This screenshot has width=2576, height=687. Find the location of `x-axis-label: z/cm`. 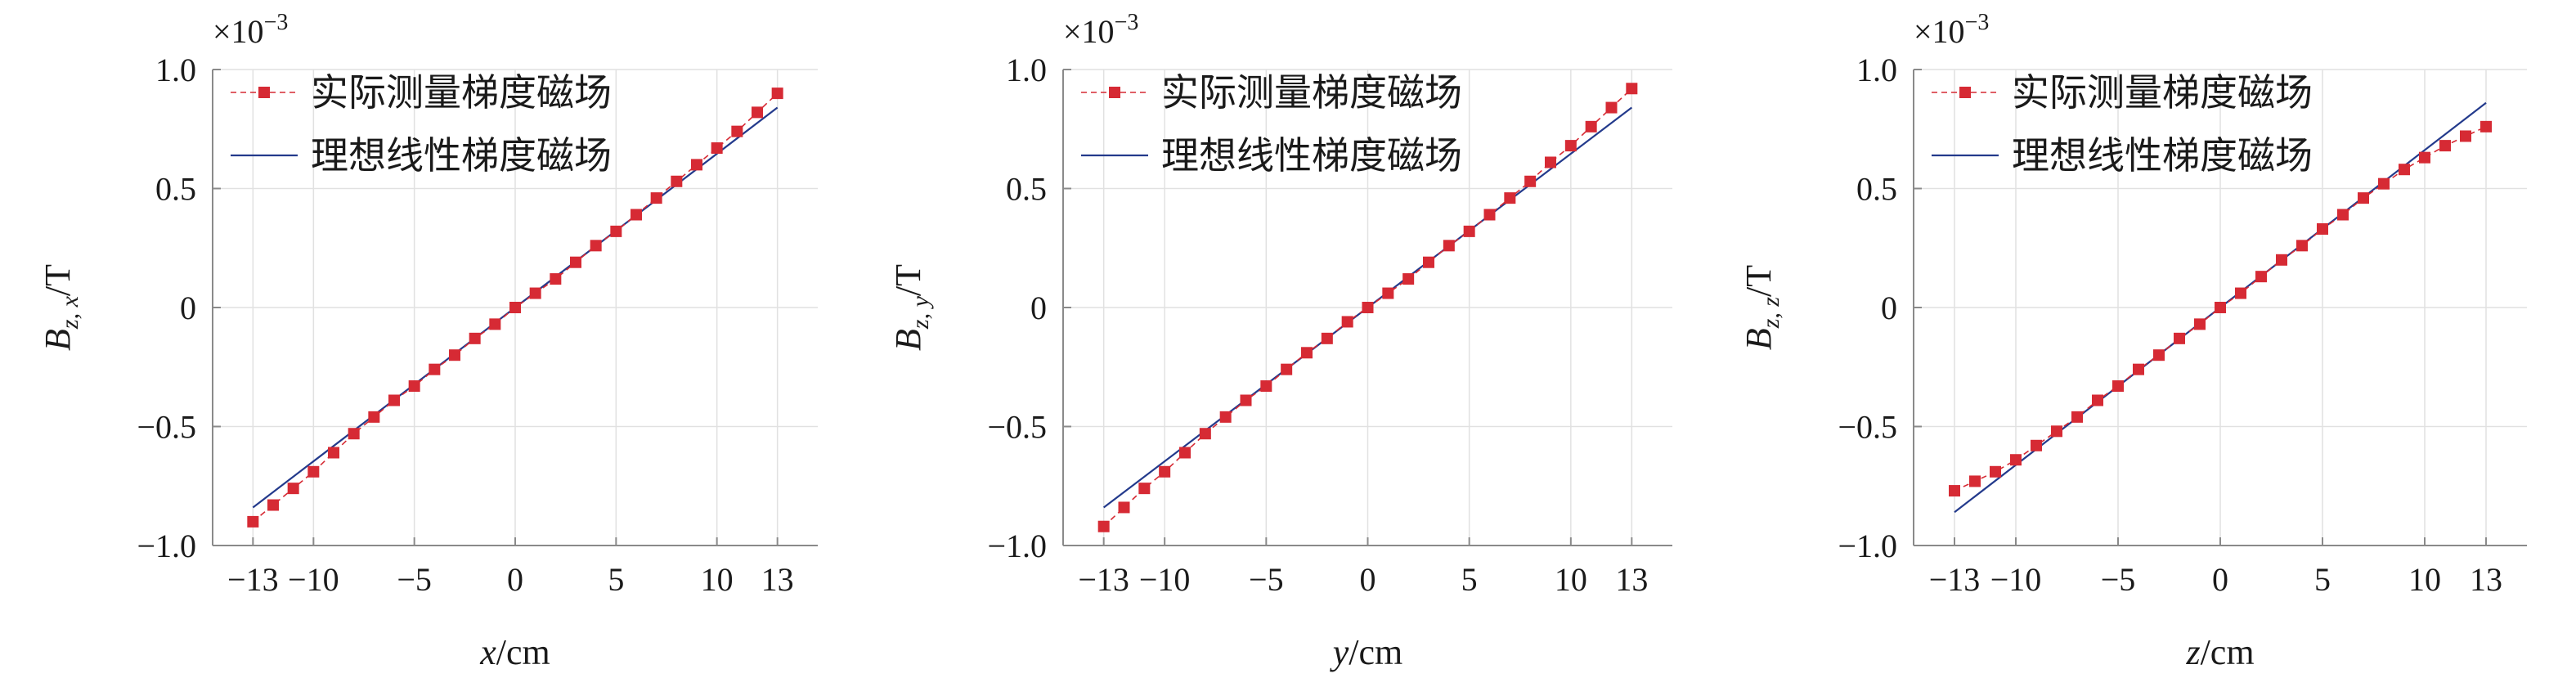

x-axis-label: z/cm is located at coordinates (2219, 652).